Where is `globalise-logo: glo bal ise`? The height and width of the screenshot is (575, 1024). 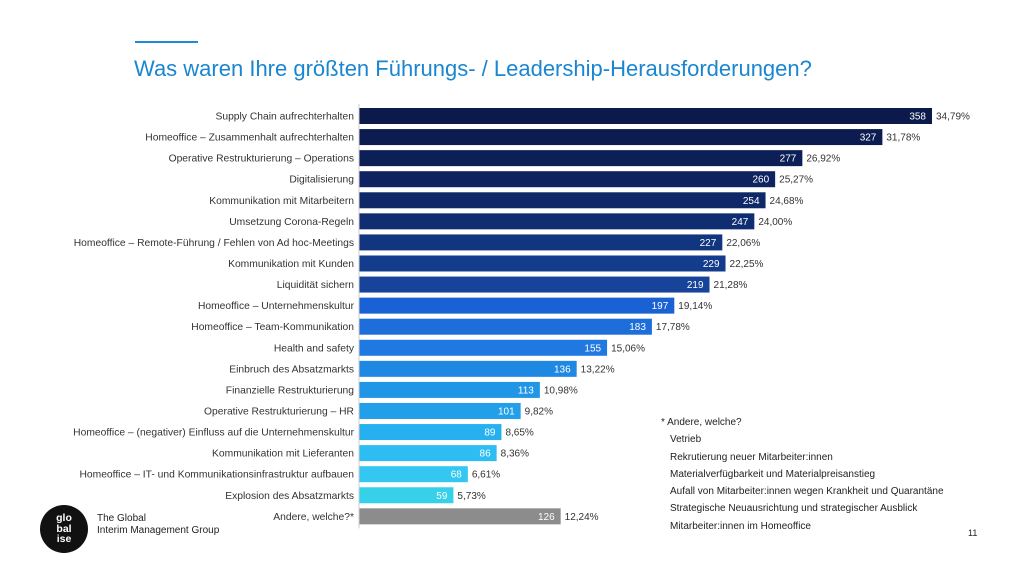
globalise-logo: glo bal ise is located at coordinates (64, 529).